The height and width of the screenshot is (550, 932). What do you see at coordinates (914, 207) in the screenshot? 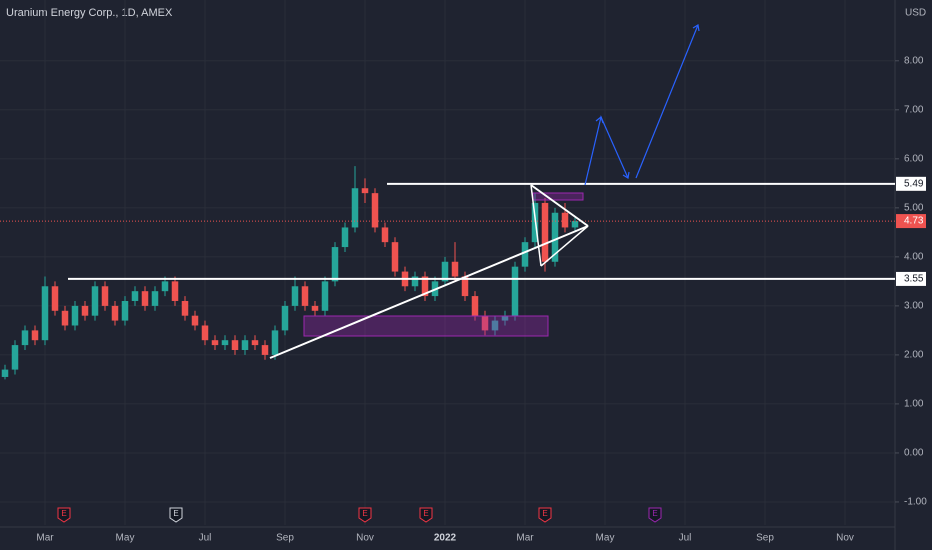
I see `y-tick-label: 5.00` at bounding box center [914, 207].